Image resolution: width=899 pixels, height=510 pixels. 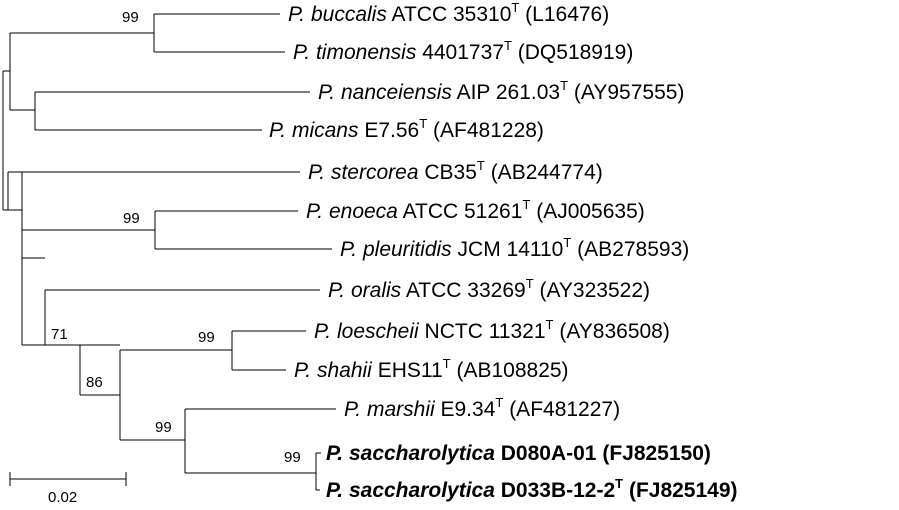 I want to click on taxon-label-micans: P. micans E7.56T (AF481228), so click(x=406, y=129).